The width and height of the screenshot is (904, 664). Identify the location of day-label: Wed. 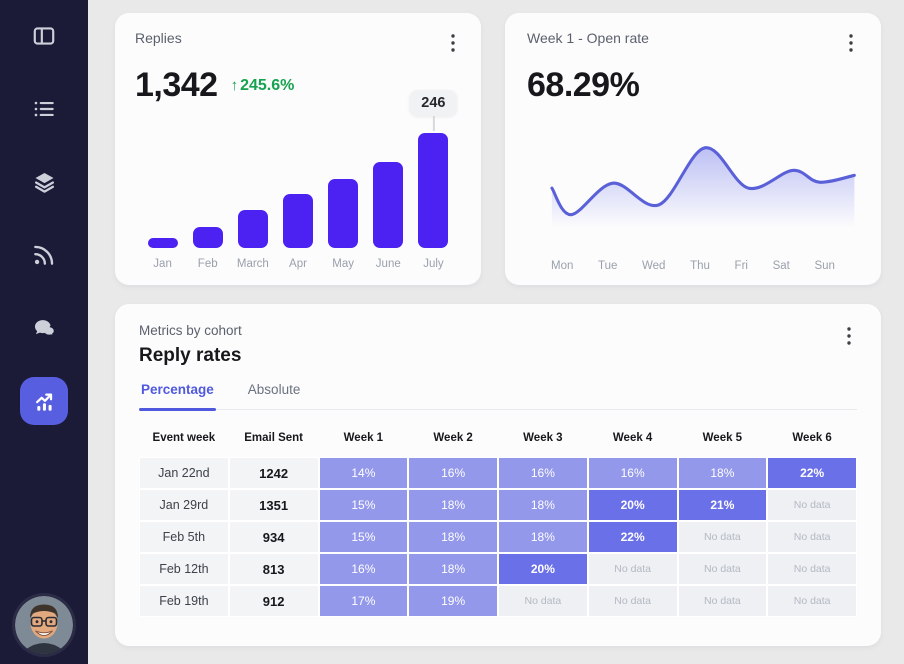
(654, 266).